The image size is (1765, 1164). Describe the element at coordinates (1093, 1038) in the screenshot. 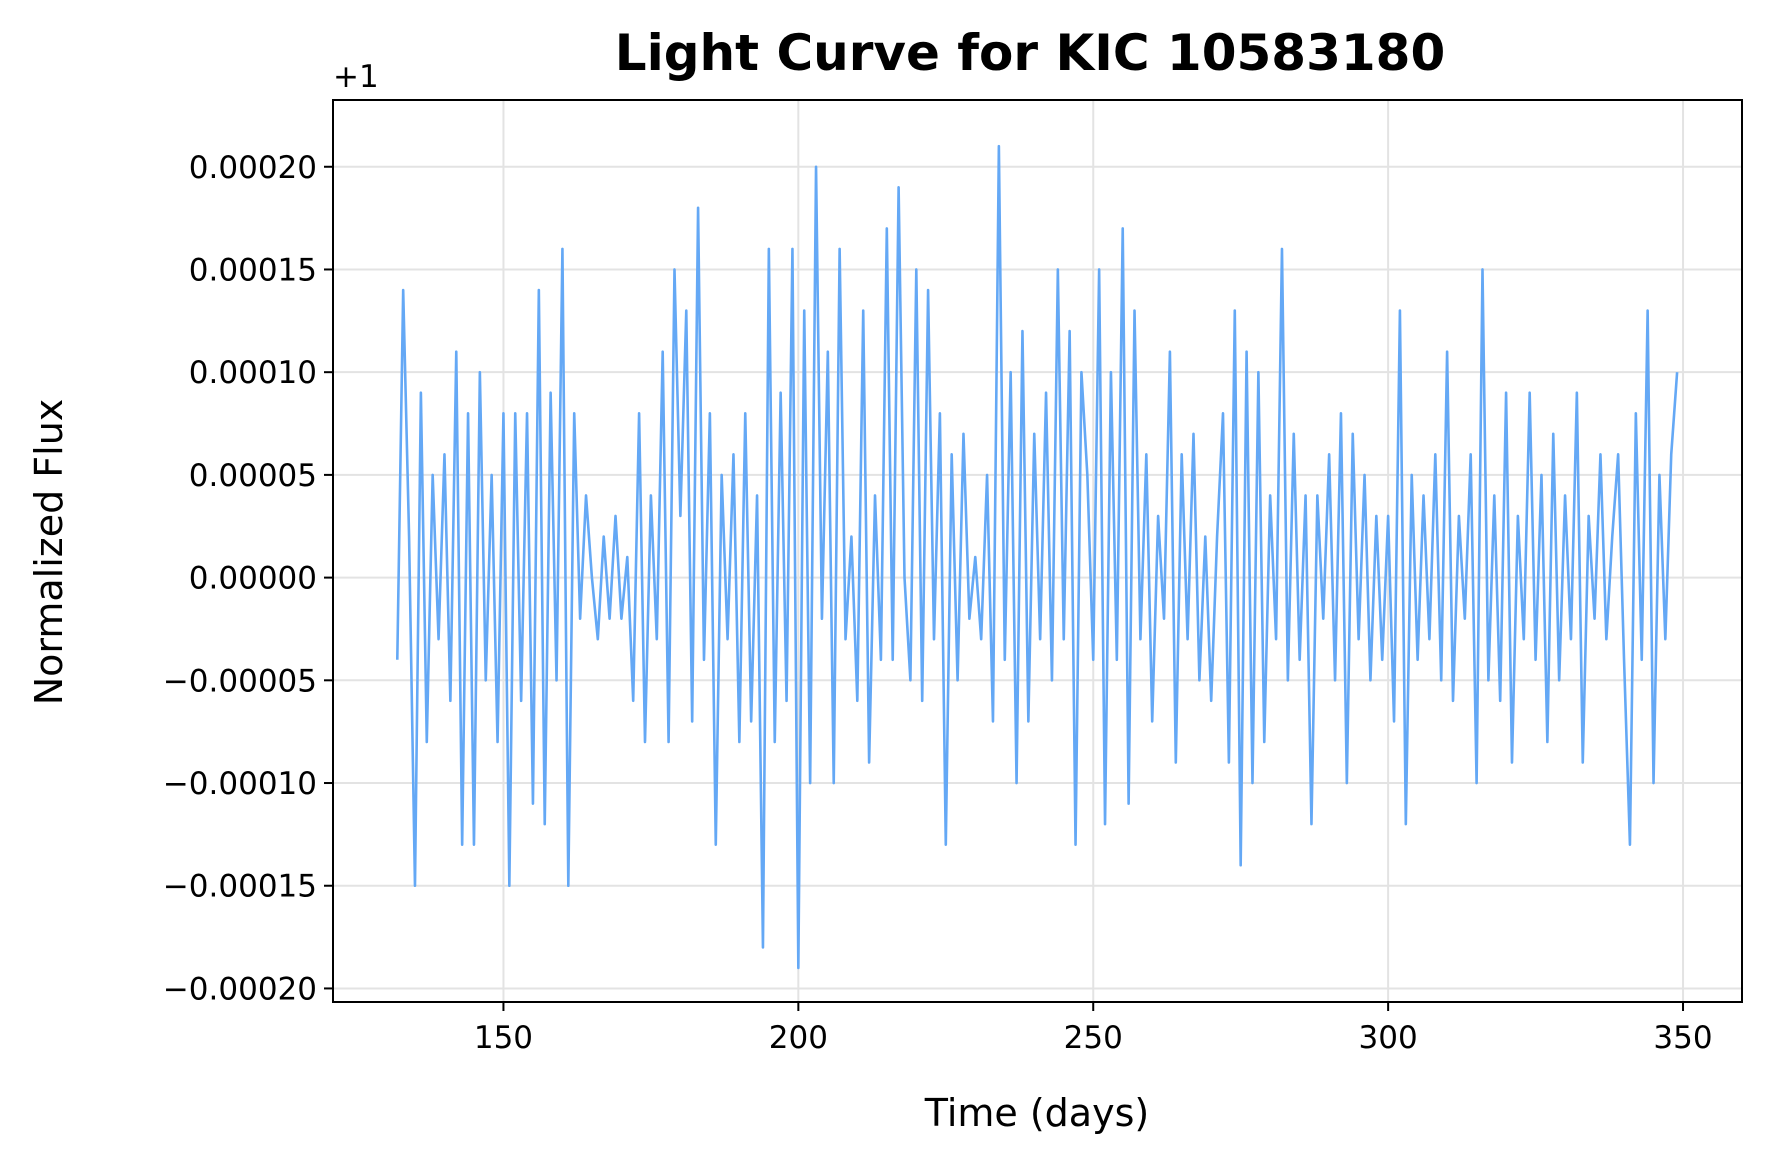

I see `x-tick-label: 250` at that location.